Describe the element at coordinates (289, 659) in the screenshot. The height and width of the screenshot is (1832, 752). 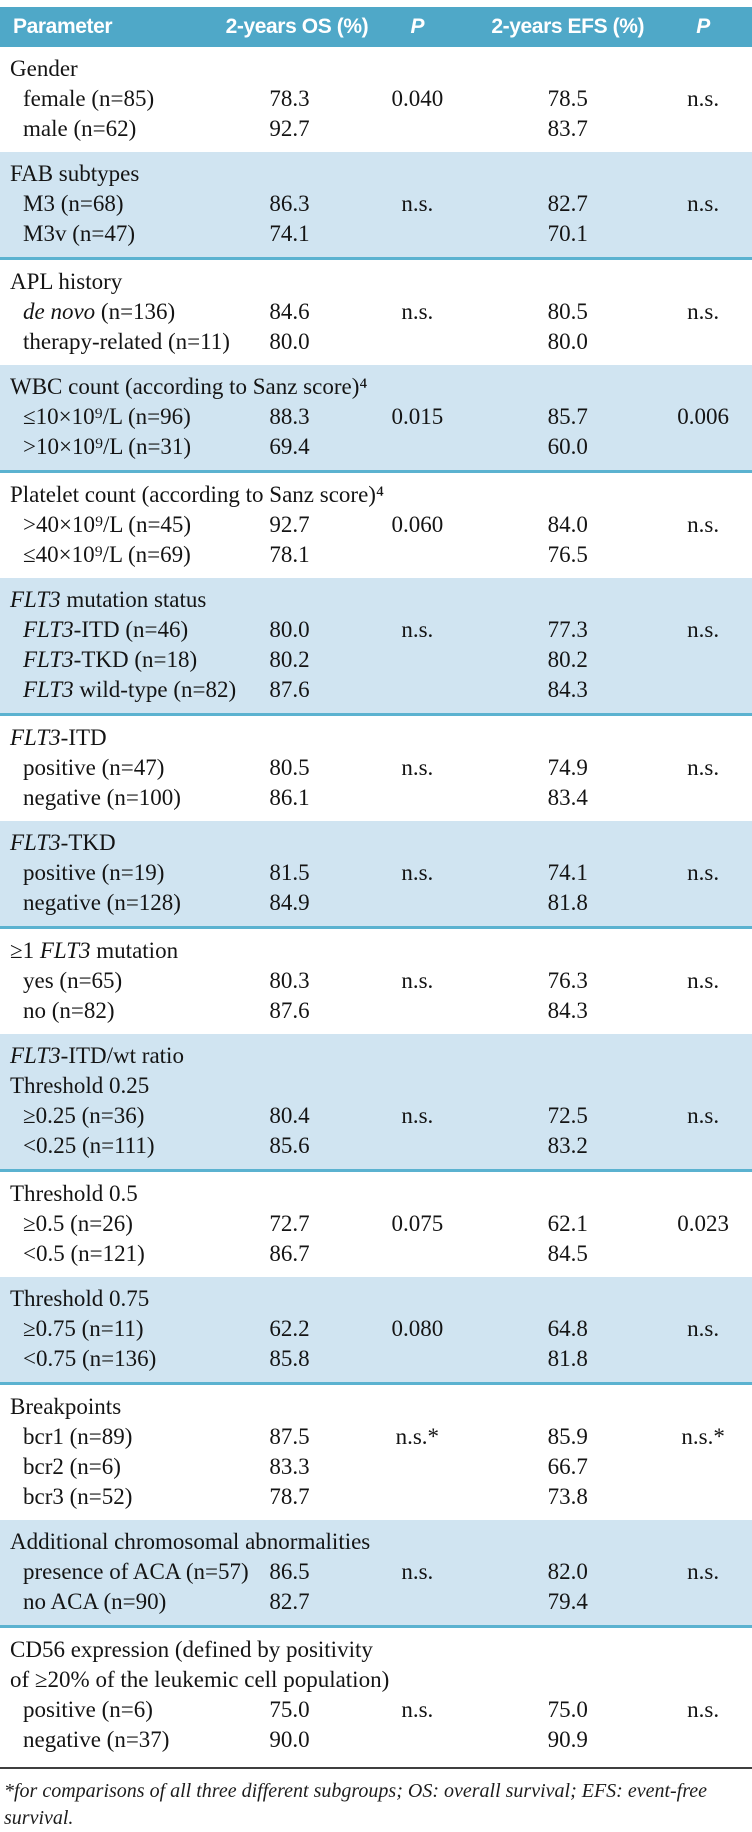
I see `os-value: 80.2` at that location.